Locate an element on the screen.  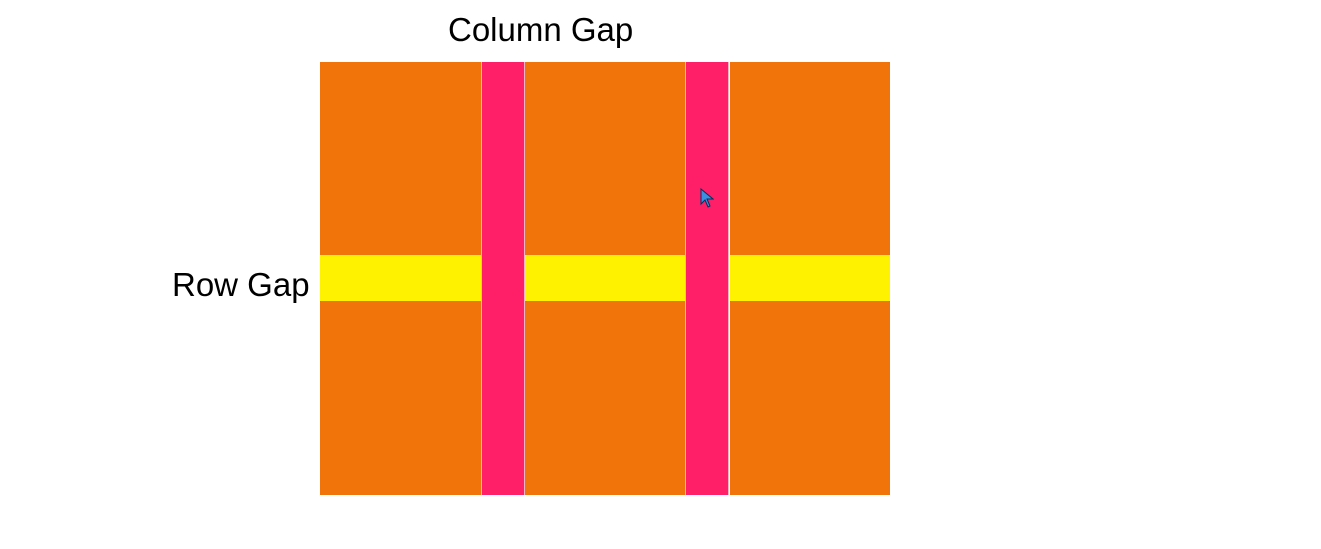
grid-item-bottom-center is located at coordinates (605, 398).